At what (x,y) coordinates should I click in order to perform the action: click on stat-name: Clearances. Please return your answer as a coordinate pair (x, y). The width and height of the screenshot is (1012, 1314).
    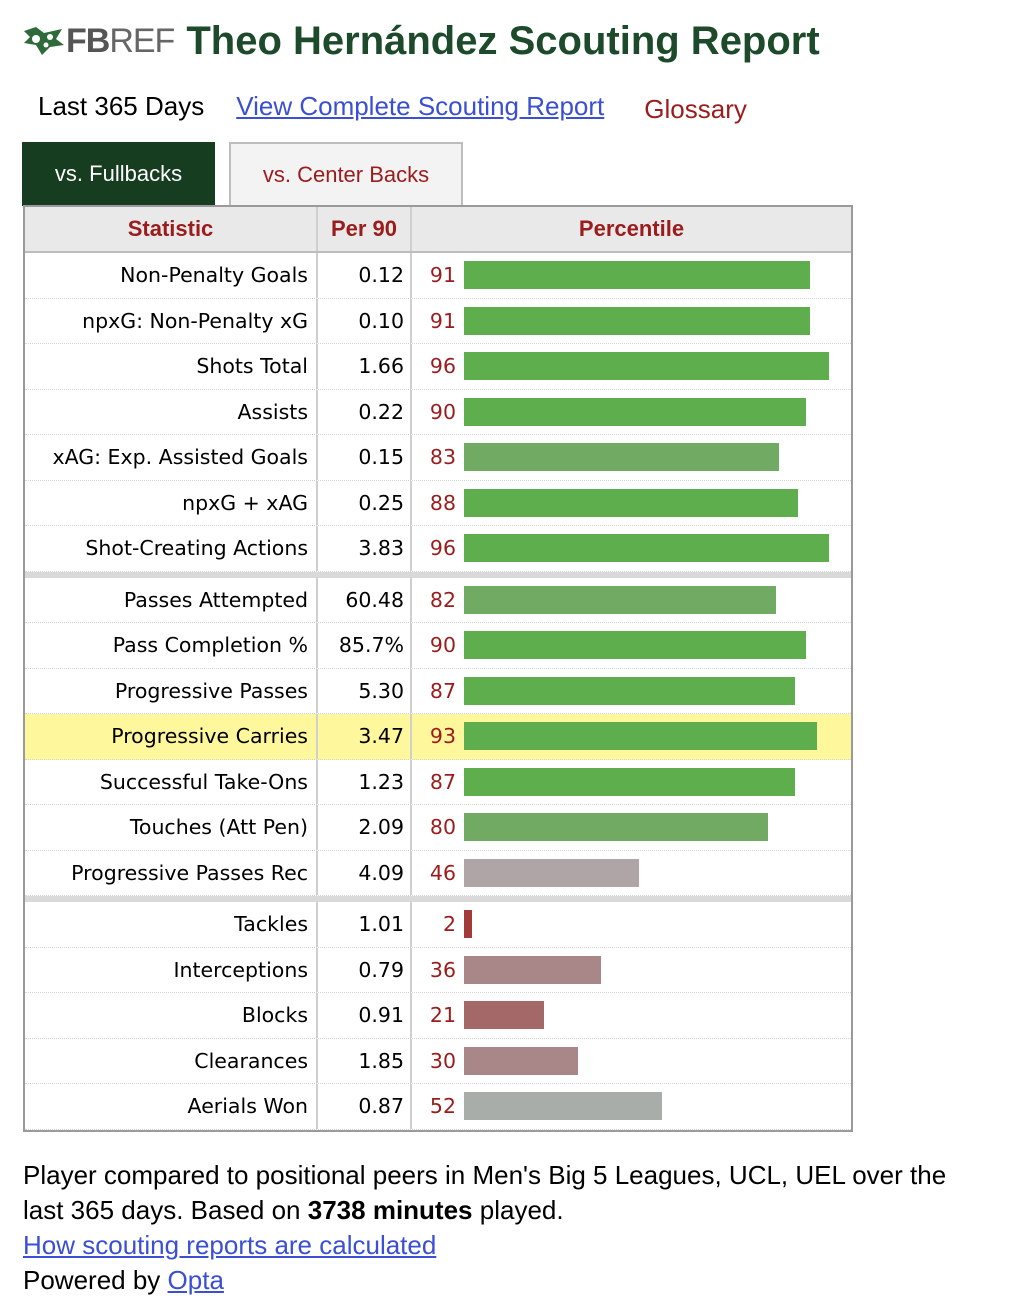
    Looking at the image, I should click on (171, 1060).